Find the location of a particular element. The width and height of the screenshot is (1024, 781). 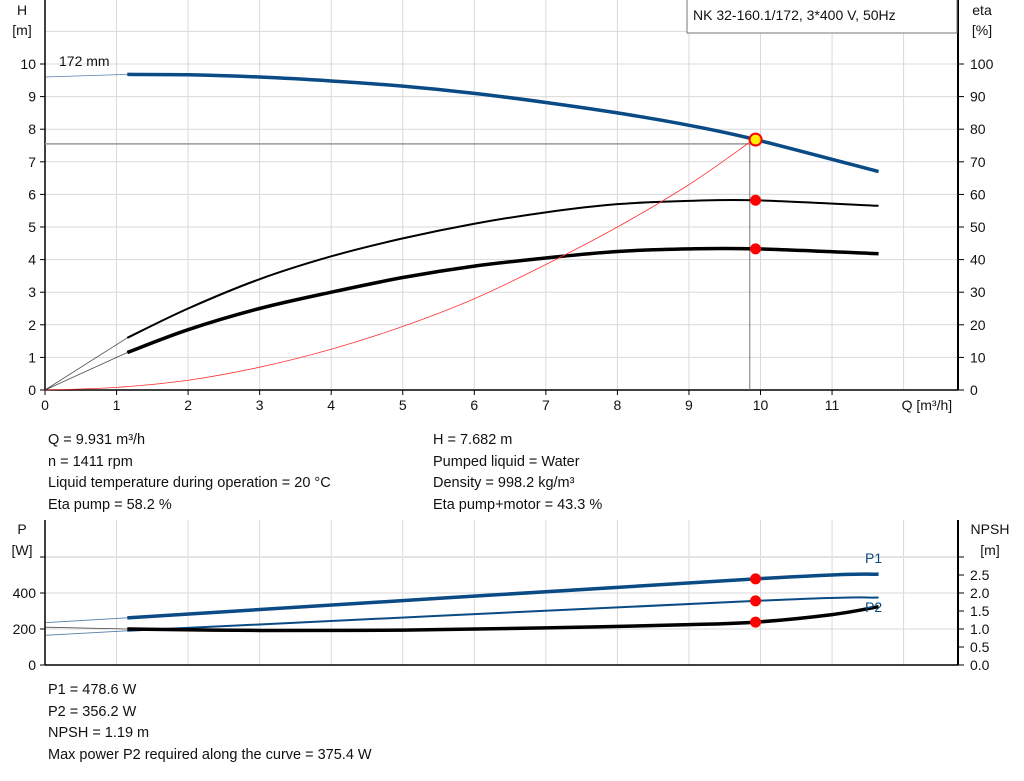

y-tick-label-right: 2.5 is located at coordinates (980, 575).